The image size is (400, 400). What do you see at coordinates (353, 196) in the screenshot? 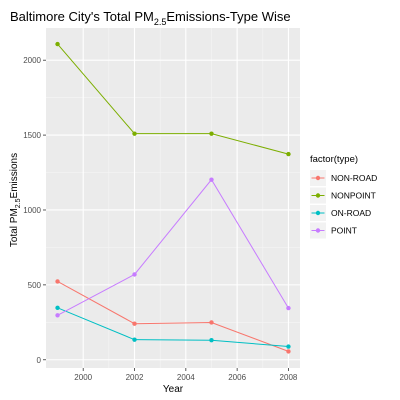
I see `legend-label: NONPOINT` at bounding box center [353, 196].